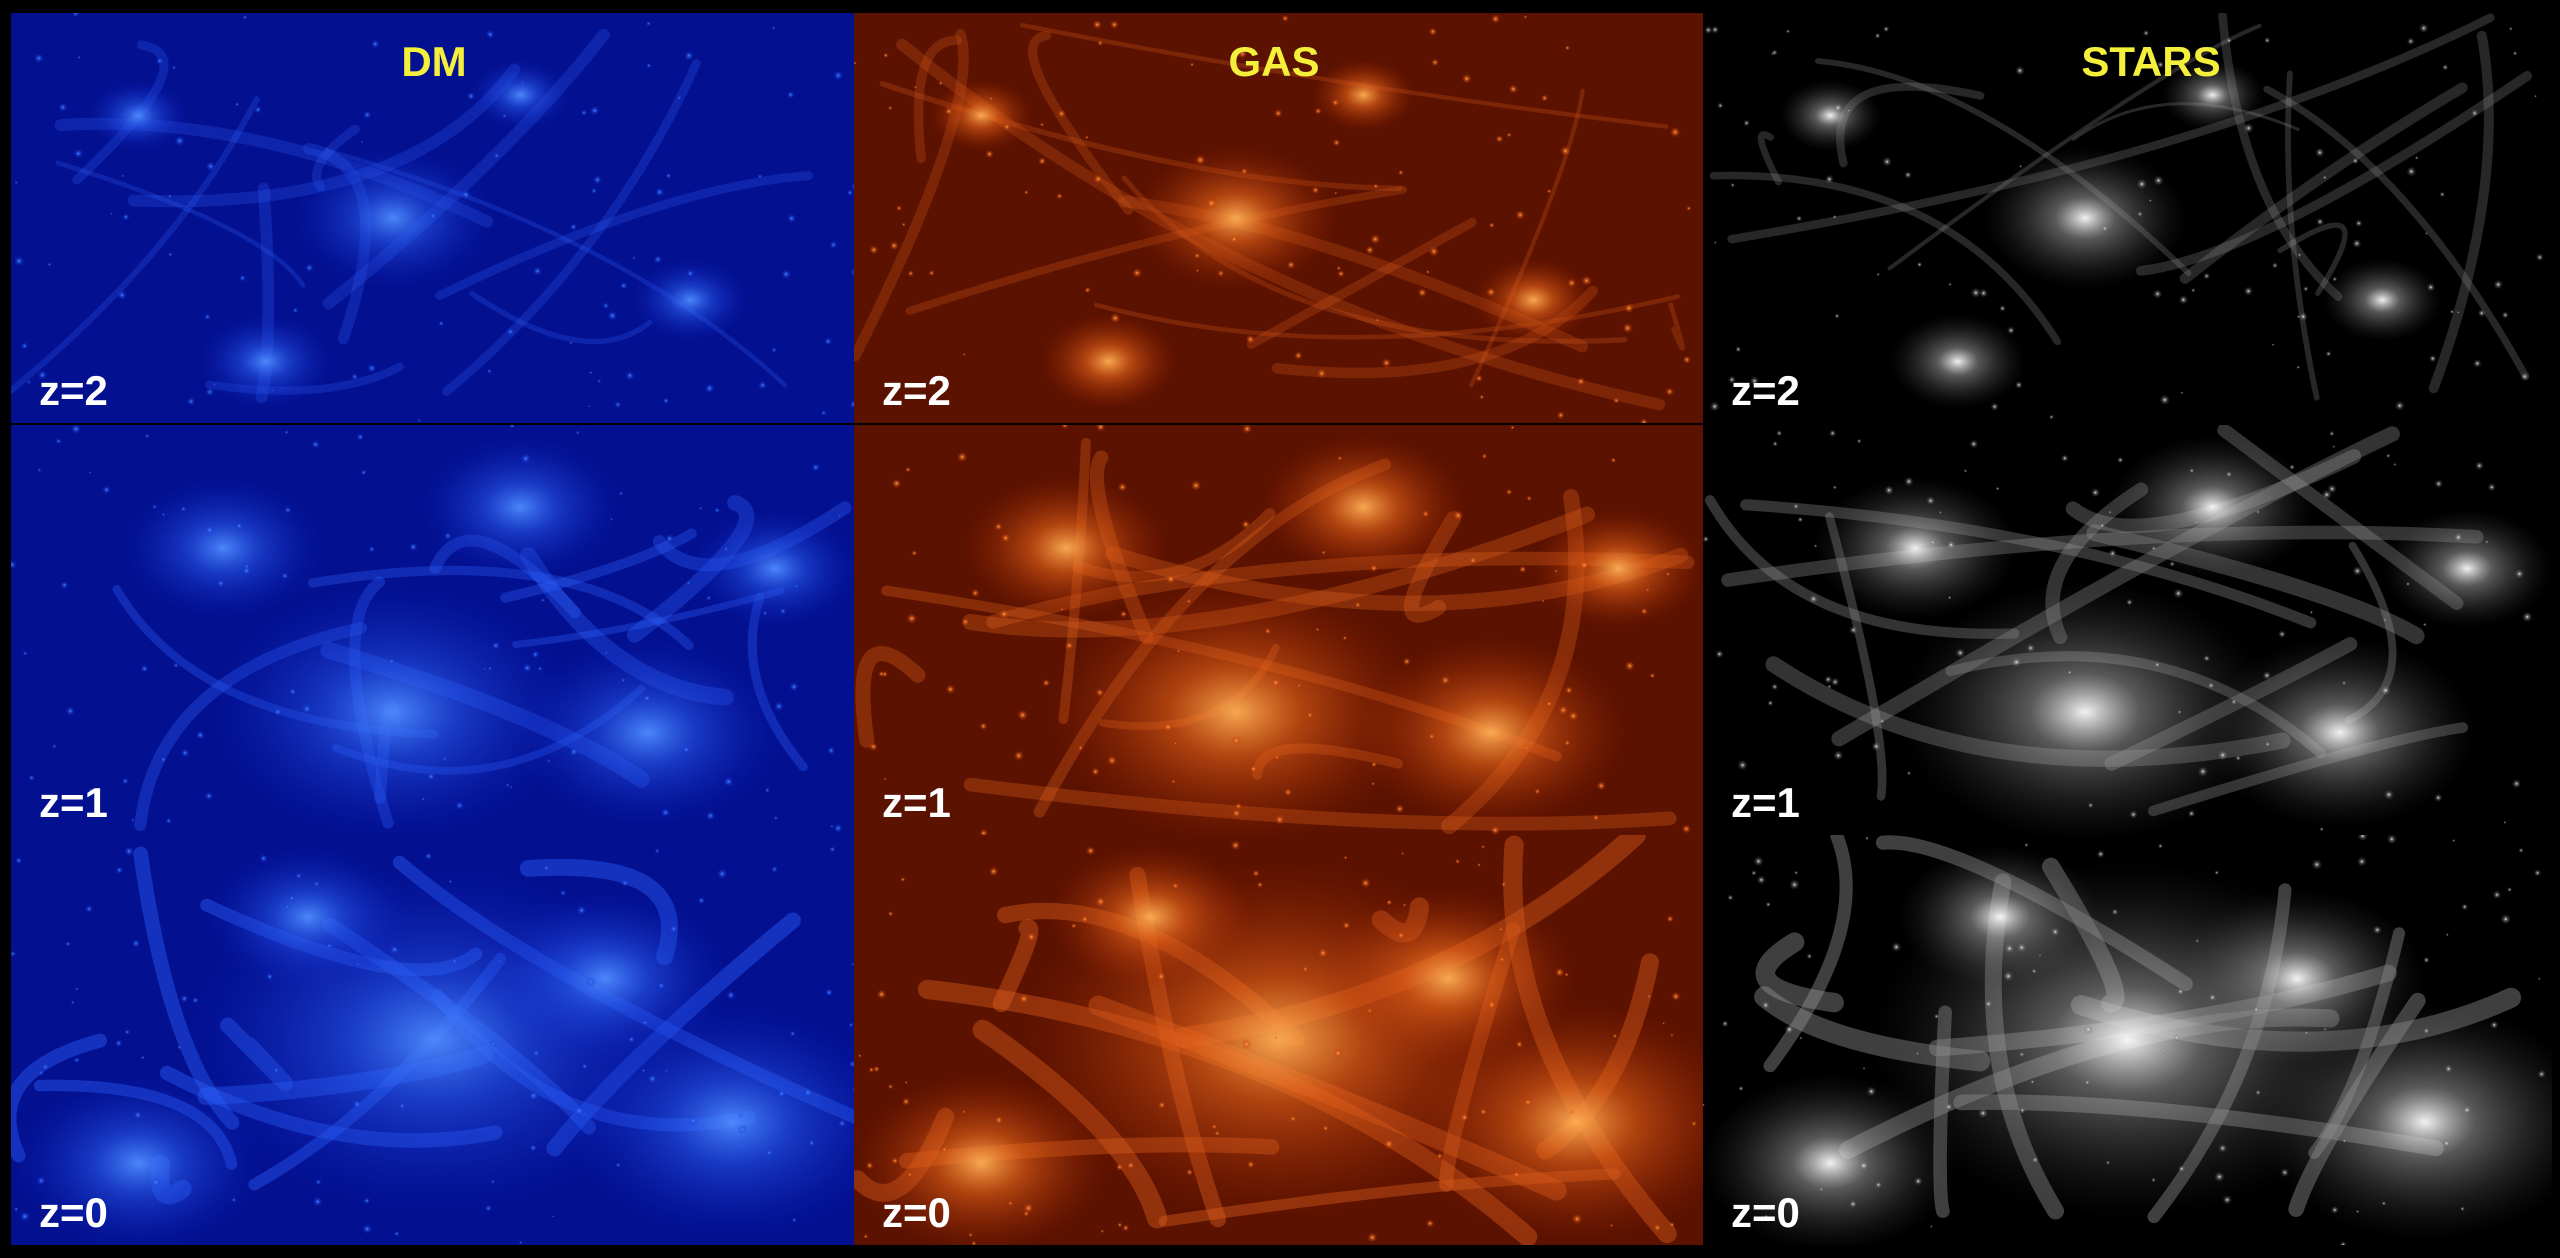  I want to click on panel: z=0, so click(1278, 1040).